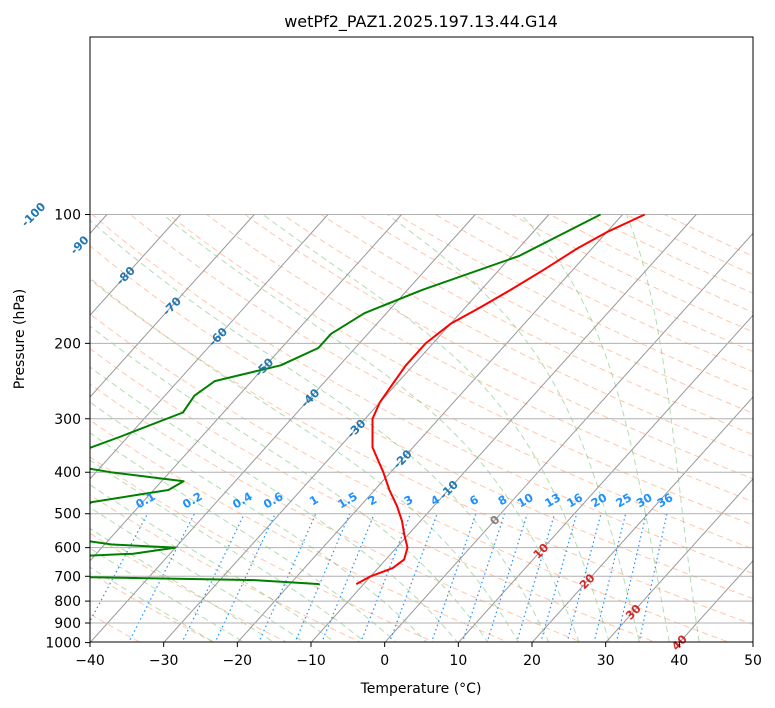 This screenshot has width=775, height=708. I want to click on y-tick-label: 900, so click(67, 624).